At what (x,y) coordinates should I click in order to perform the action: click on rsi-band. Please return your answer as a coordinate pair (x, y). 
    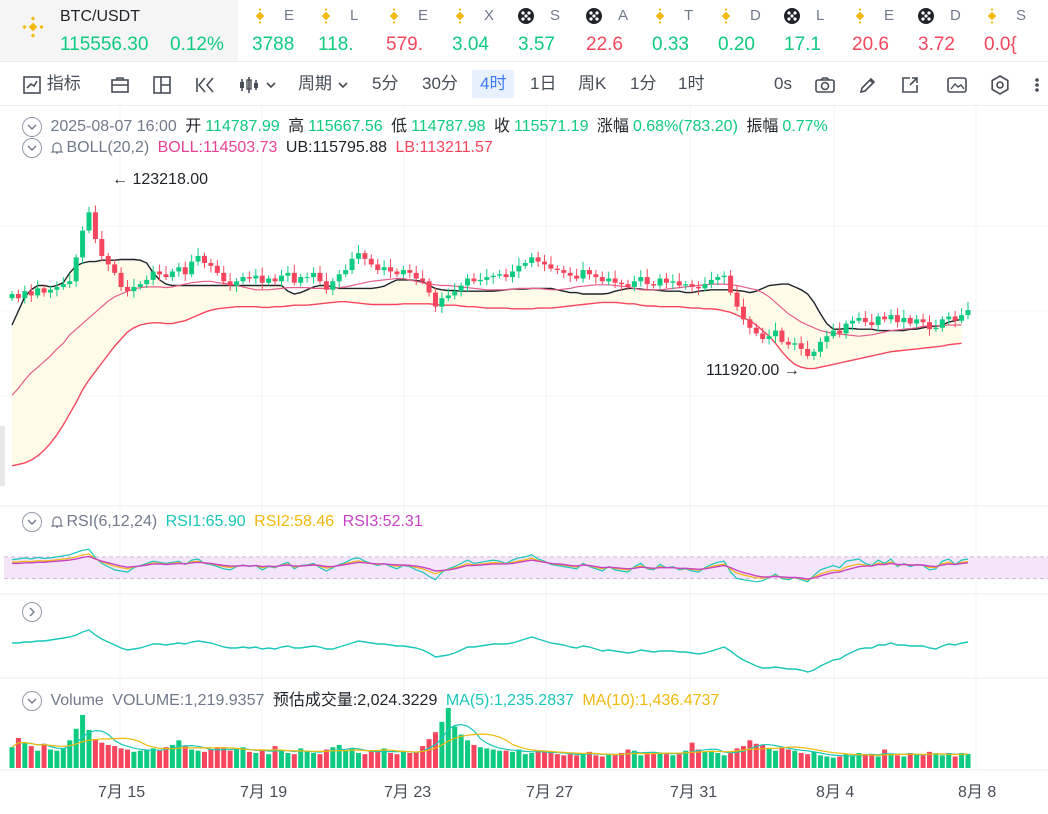
    Looking at the image, I should click on (526, 567).